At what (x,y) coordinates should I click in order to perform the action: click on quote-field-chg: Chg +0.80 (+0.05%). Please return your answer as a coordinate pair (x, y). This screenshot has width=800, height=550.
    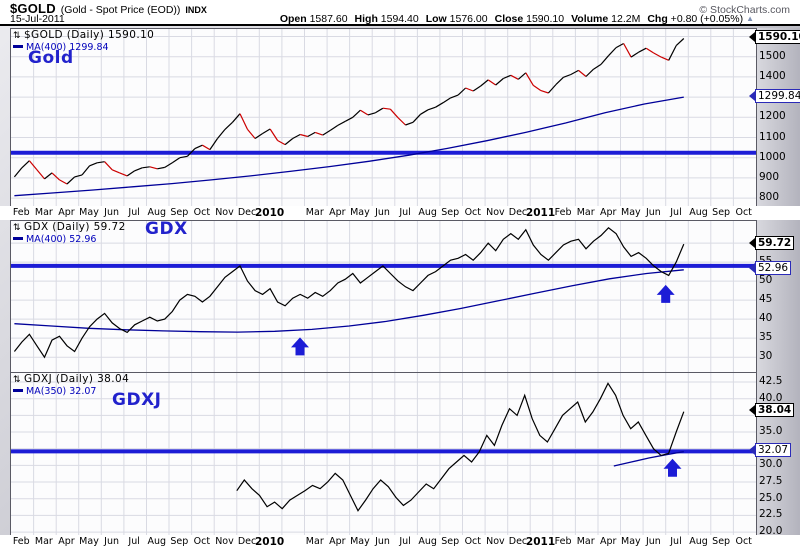
    Looking at the image, I should click on (695, 19).